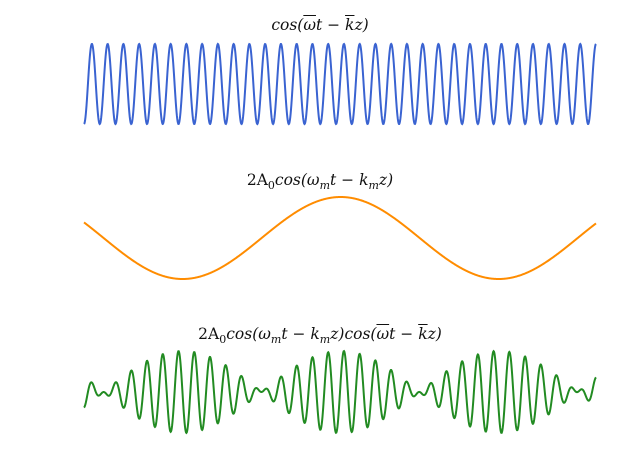  I want to click on bottom-panel-title: 2A0cos(ωmt − kmz)cos(ωt − kz), so click(320, 336).